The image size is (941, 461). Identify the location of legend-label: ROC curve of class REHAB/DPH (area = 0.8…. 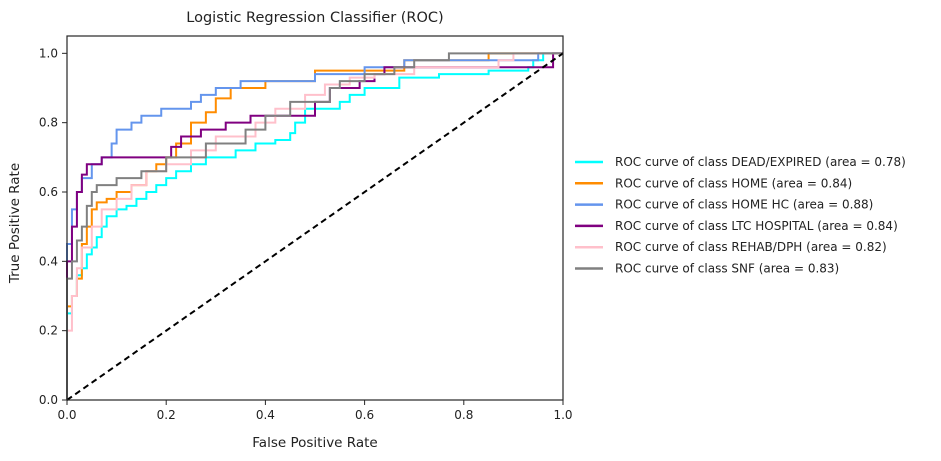
(751, 247).